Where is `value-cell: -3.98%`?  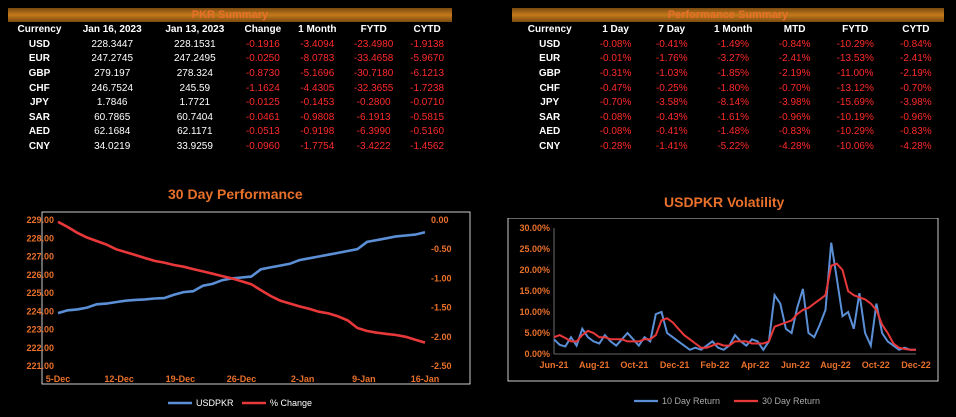 value-cell: -3.98% is located at coordinates (916, 103).